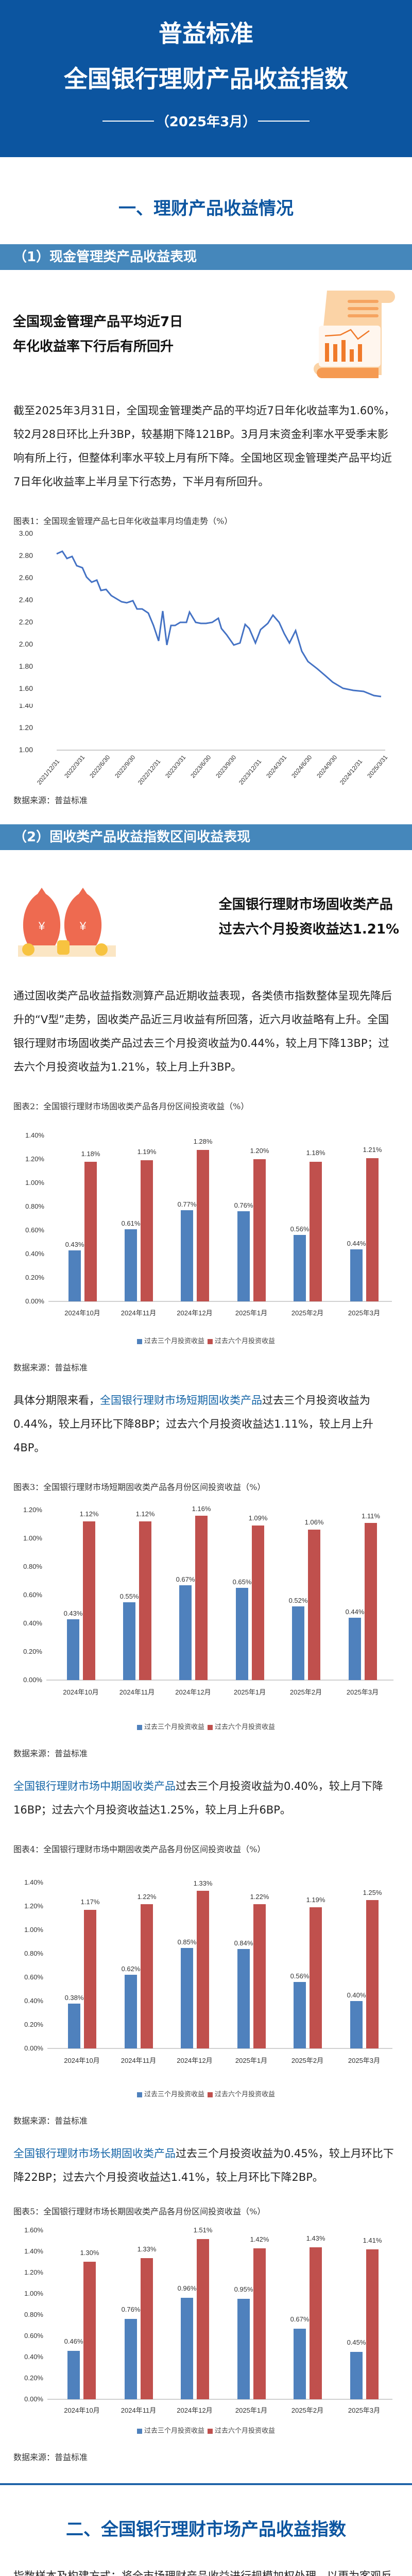 The width and height of the screenshot is (412, 2576). Describe the element at coordinates (308, 929) in the screenshot. I see `fixed-headline-2: 过去六个月投资收益达1.21%` at that location.